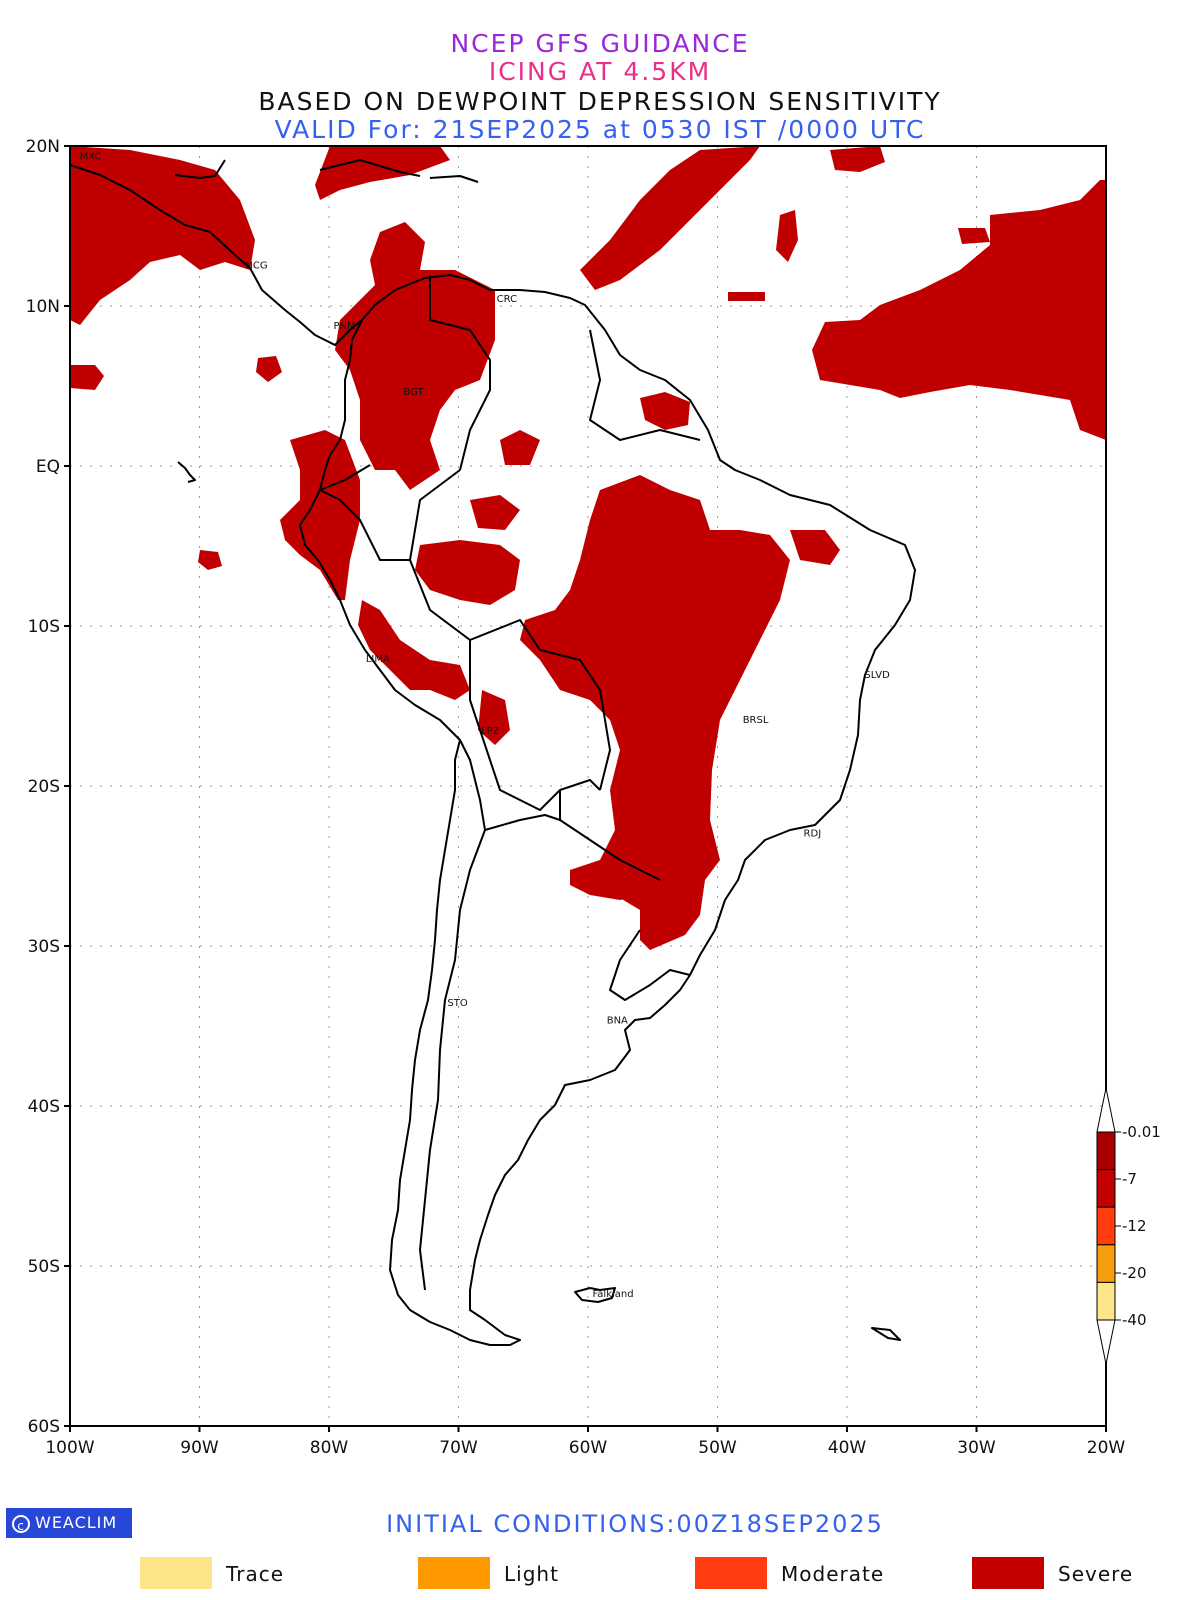  I want to click on icing-area-pacific-small, so click(269, 369).